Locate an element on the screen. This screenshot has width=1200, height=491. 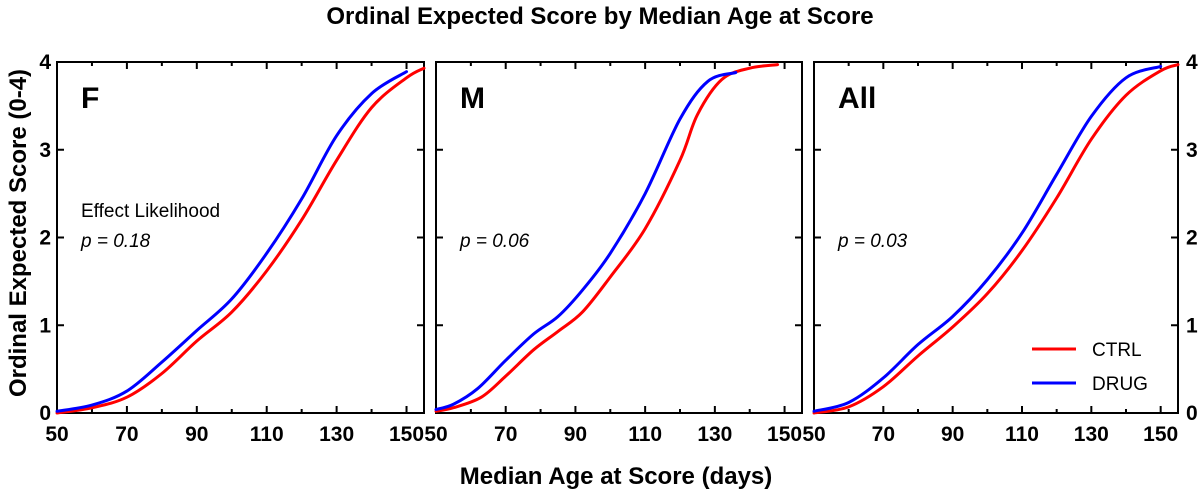
y-tick-label-right: 0 is located at coordinates (1192, 413).